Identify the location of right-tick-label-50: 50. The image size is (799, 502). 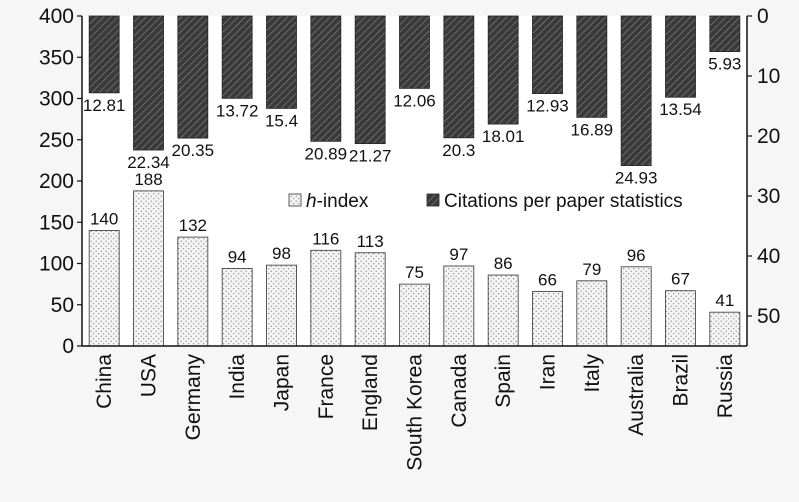
(768, 316).